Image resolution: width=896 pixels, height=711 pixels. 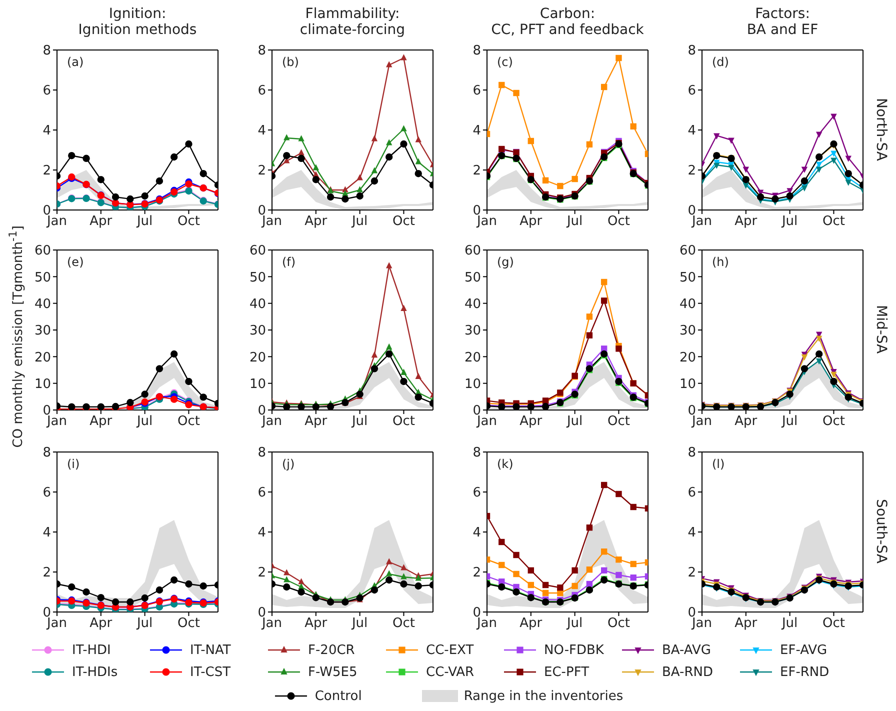 What do you see at coordinates (331, 650) in the screenshot?
I see `legend-label: F-20CR` at bounding box center [331, 650].